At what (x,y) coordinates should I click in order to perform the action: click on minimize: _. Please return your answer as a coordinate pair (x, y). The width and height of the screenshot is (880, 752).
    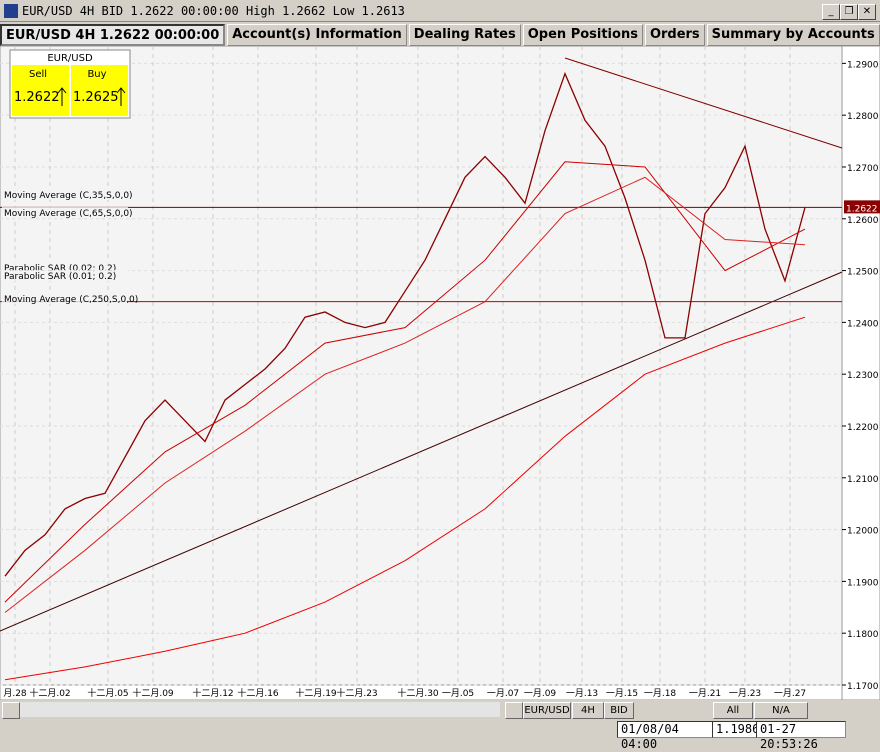
    Looking at the image, I should click on (831, 12).